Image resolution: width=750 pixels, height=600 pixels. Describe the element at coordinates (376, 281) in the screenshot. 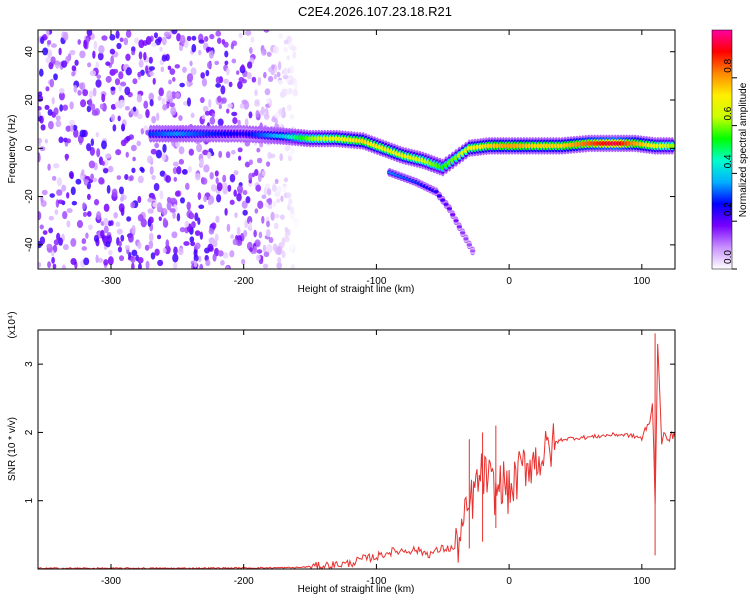

I see `x-tick-label: -100` at that location.